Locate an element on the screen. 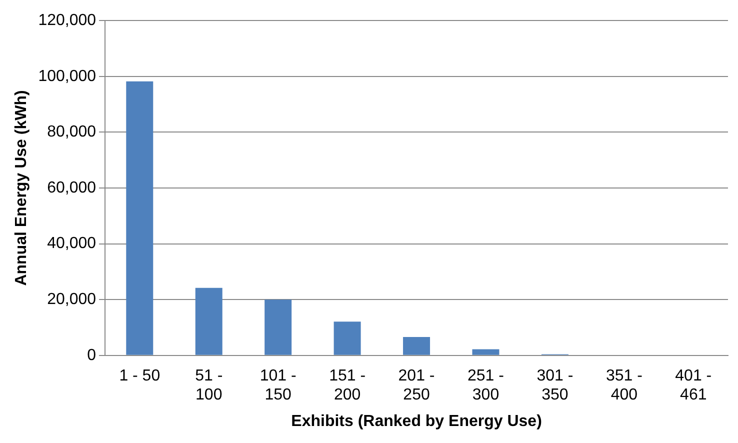 The height and width of the screenshot is (443, 738). x-axis-title: Exhibits (Ranked by Energy Use) is located at coordinates (416, 421).